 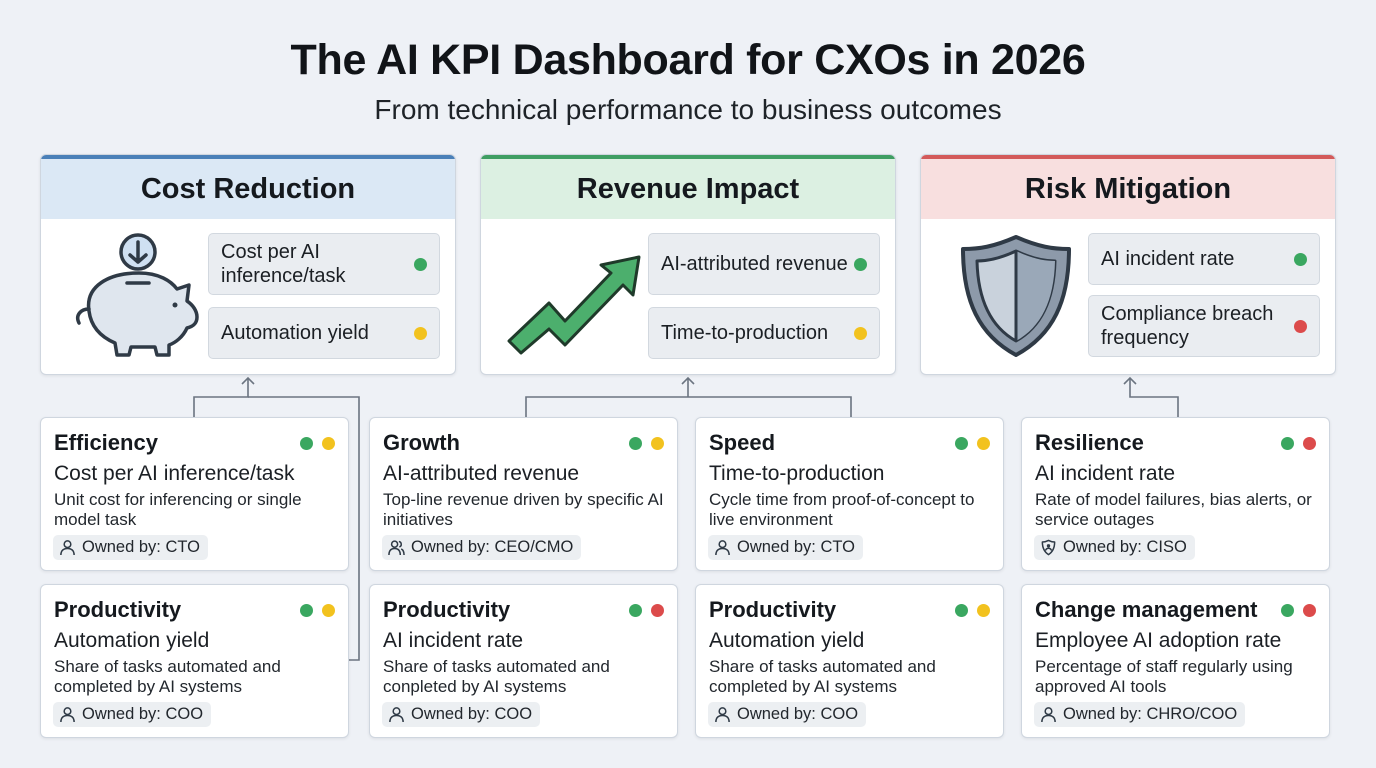 I want to click on owner-label: Owned by: CEO/CMO, so click(x=492, y=547).